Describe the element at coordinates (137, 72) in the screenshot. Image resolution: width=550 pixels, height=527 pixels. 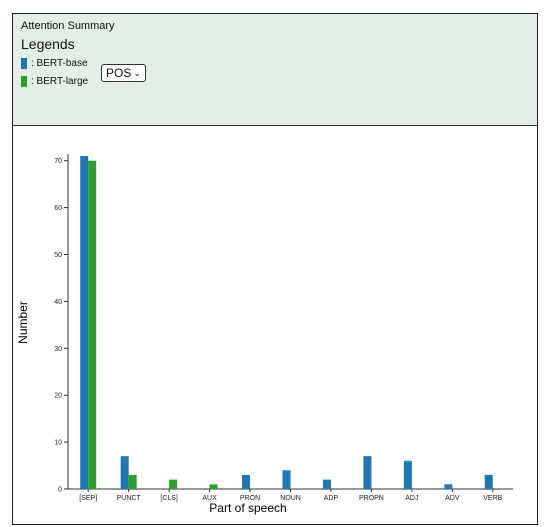
I see `chevron-down-icon: ⌄` at that location.